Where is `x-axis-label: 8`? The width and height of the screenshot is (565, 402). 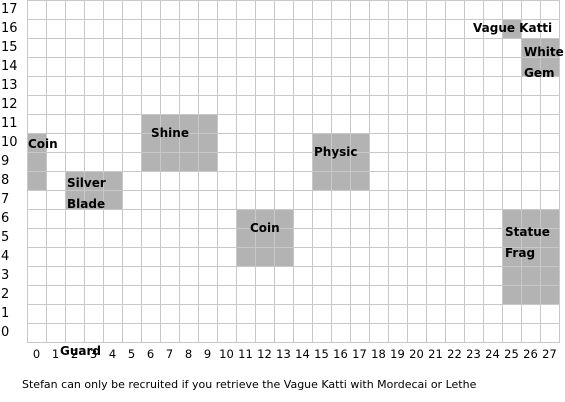 x-axis-label: 8 is located at coordinates (188, 354).